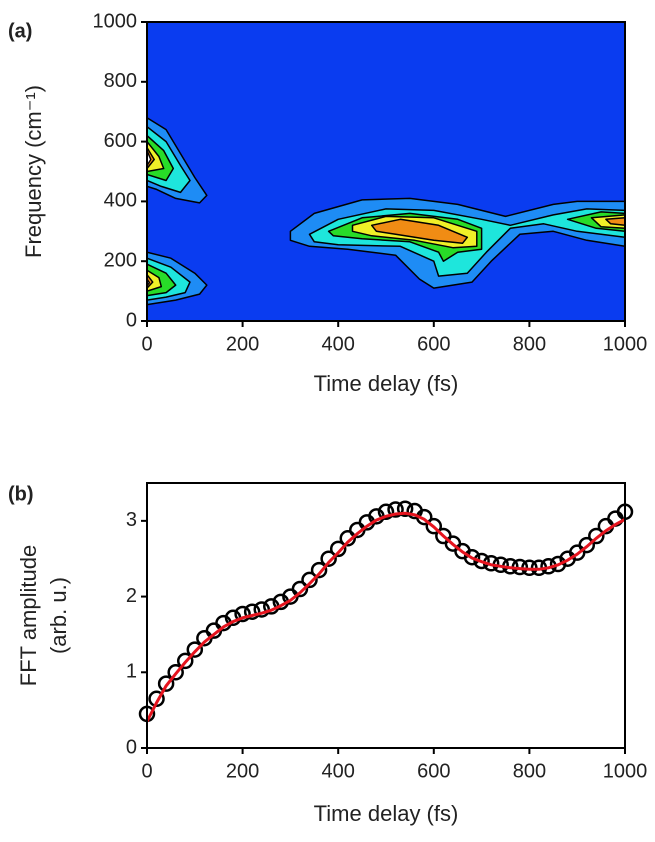 This screenshot has width=655, height=842. I want to click on y-tick-label: 2, so click(131, 596).